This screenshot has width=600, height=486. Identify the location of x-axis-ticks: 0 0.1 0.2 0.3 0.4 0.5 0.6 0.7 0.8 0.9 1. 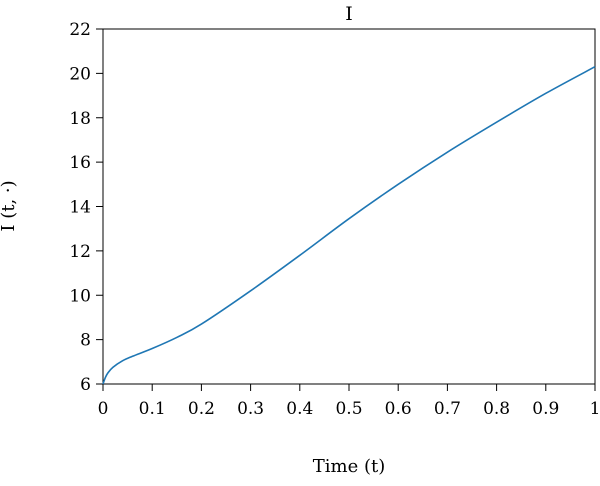
(349, 401).